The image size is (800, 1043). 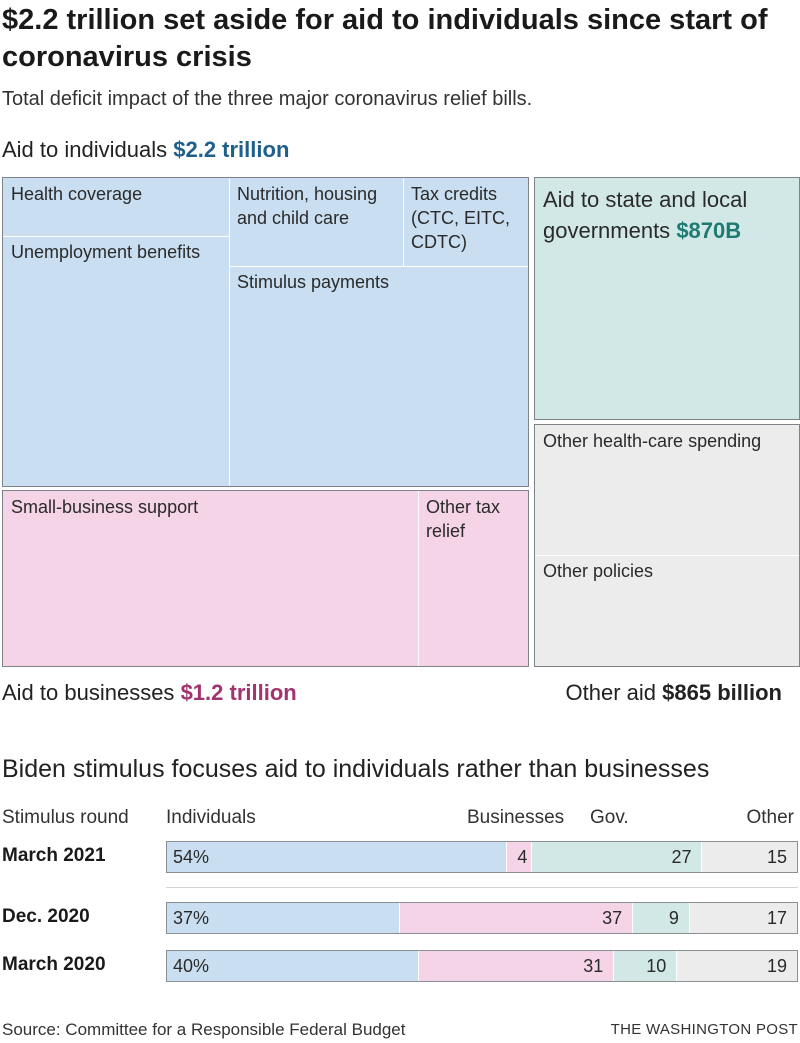 What do you see at coordinates (378, 376) in the screenshot?
I see `treemap-cell-stimulus-payments: Stimulus payments` at bounding box center [378, 376].